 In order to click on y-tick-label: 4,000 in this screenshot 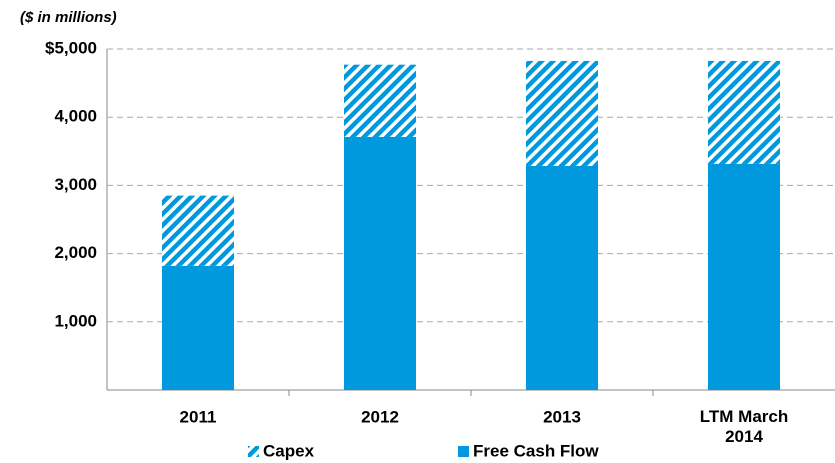, I will do `click(75, 116)`.